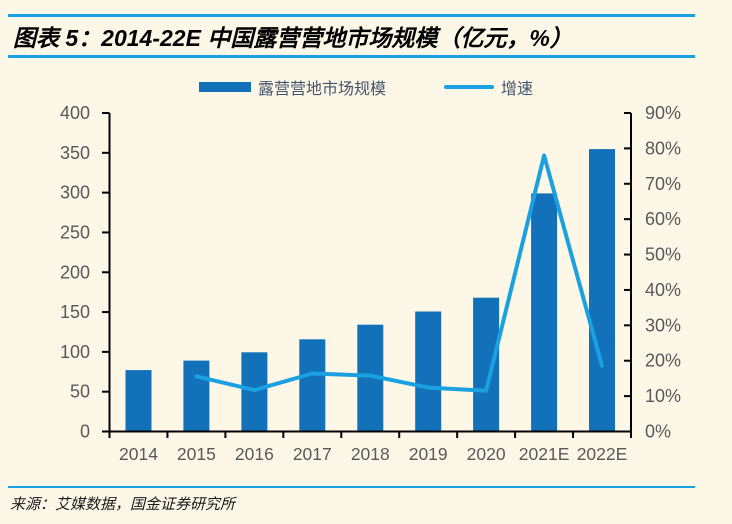 Image resolution: width=732 pixels, height=524 pixels. I want to click on svg-text: 30%, so click(663, 325).